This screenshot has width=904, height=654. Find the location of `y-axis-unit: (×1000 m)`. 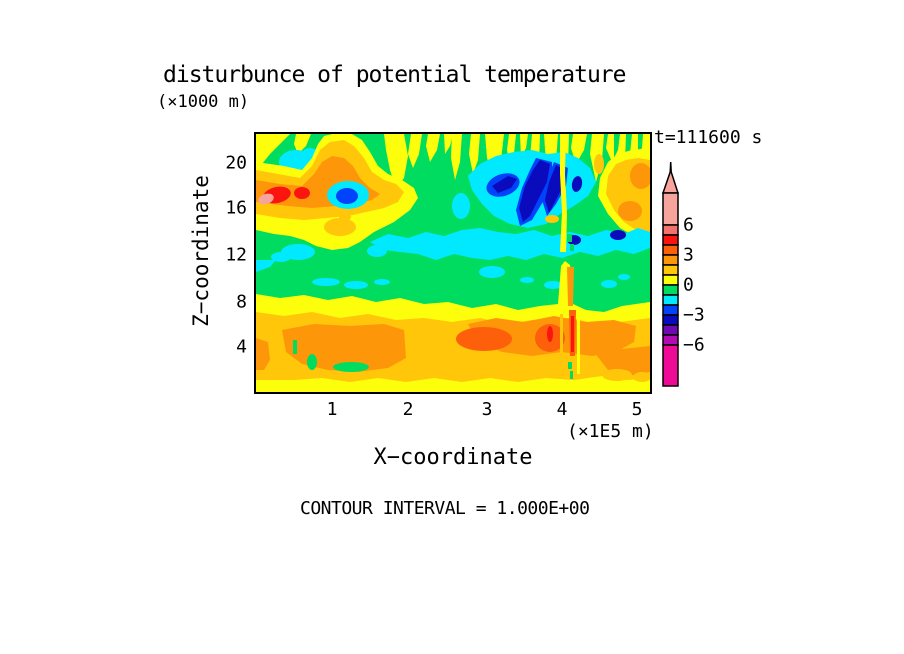

y-axis-unit: (×1000 m) is located at coordinates (203, 102).